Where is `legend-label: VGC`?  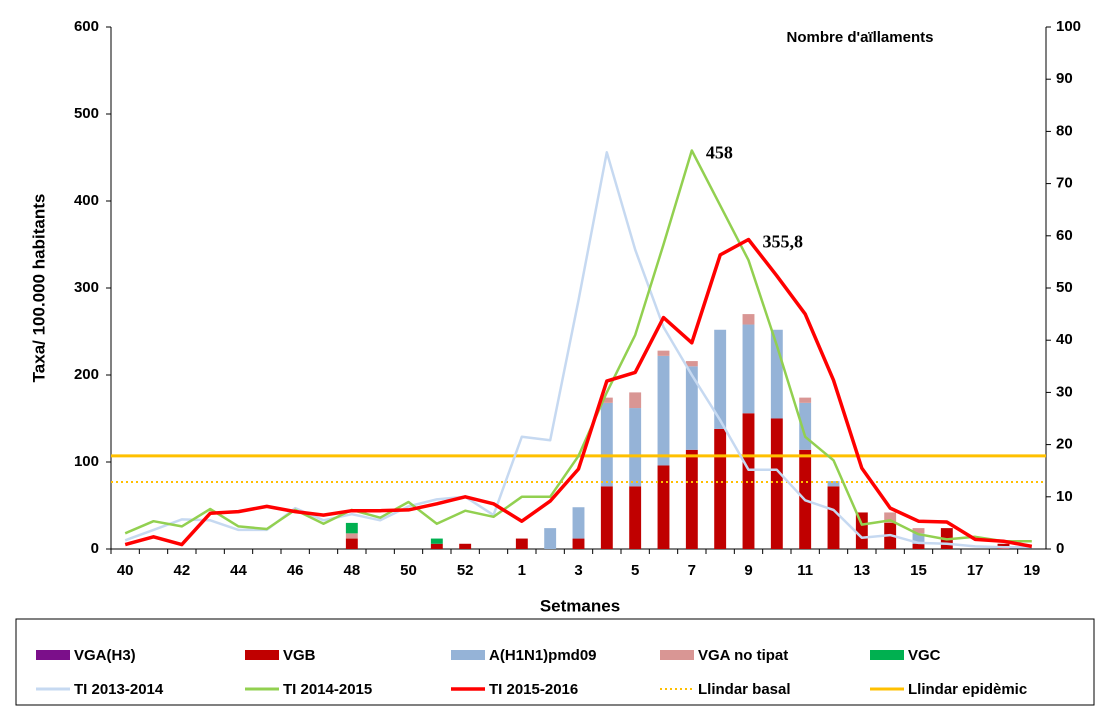 legend-label: VGC is located at coordinates (924, 655).